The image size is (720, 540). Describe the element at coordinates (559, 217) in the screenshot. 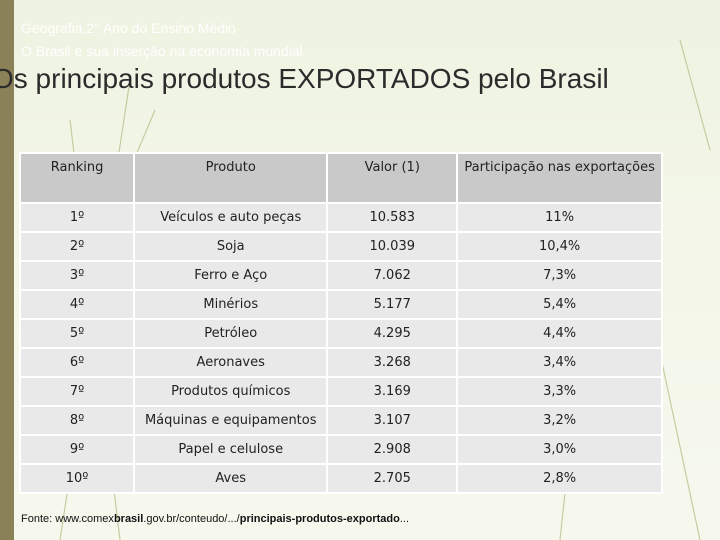

I see `cell-participacao: 11%` at that location.